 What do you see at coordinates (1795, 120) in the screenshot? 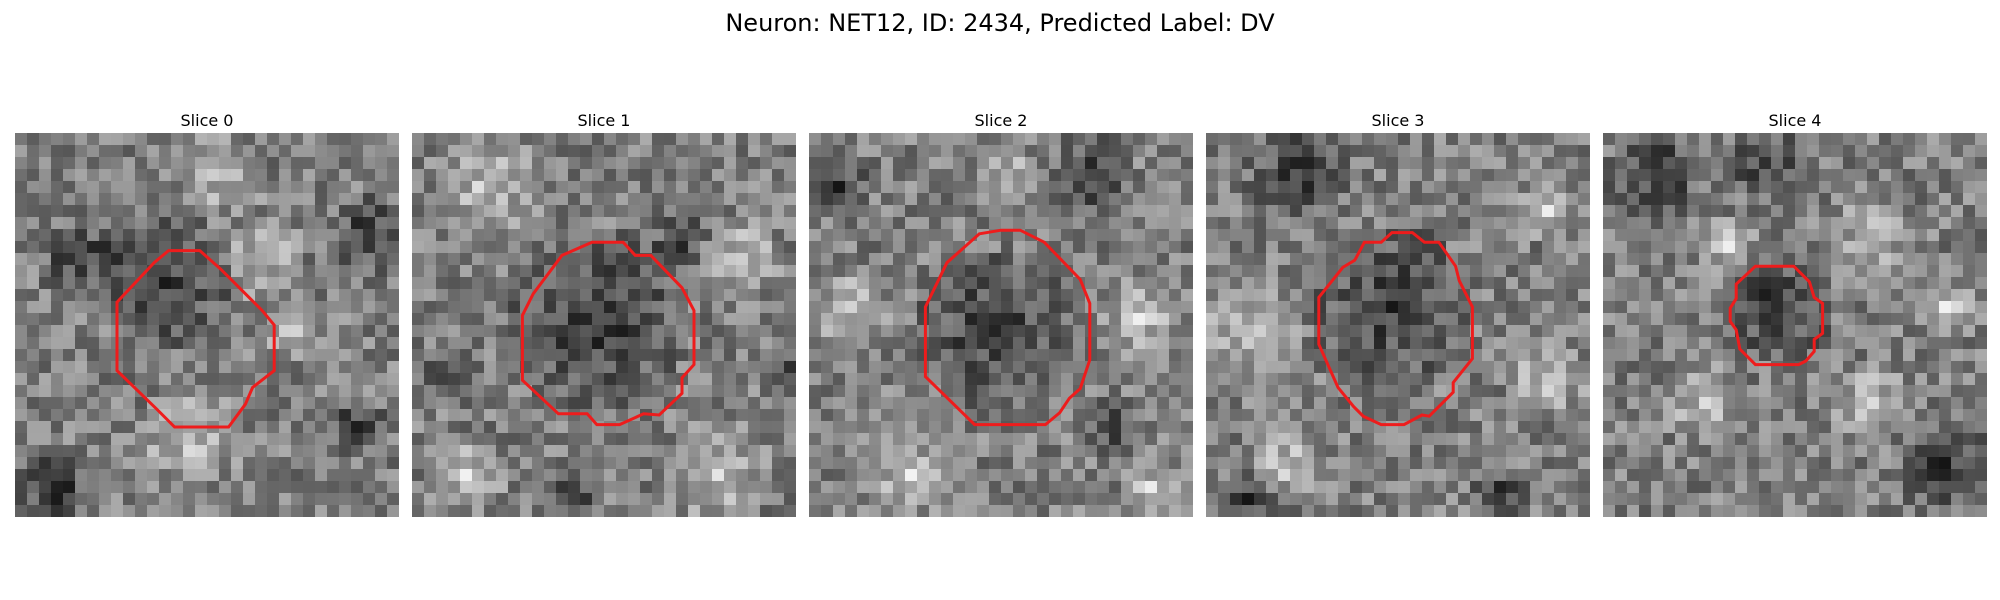
I see `slice-title: Slice 4` at bounding box center [1795, 120].